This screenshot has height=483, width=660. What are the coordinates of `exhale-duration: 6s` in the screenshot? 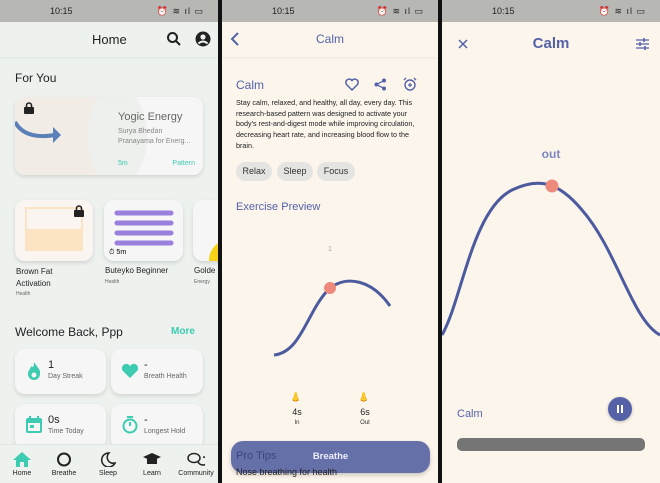 It's located at (365, 412).